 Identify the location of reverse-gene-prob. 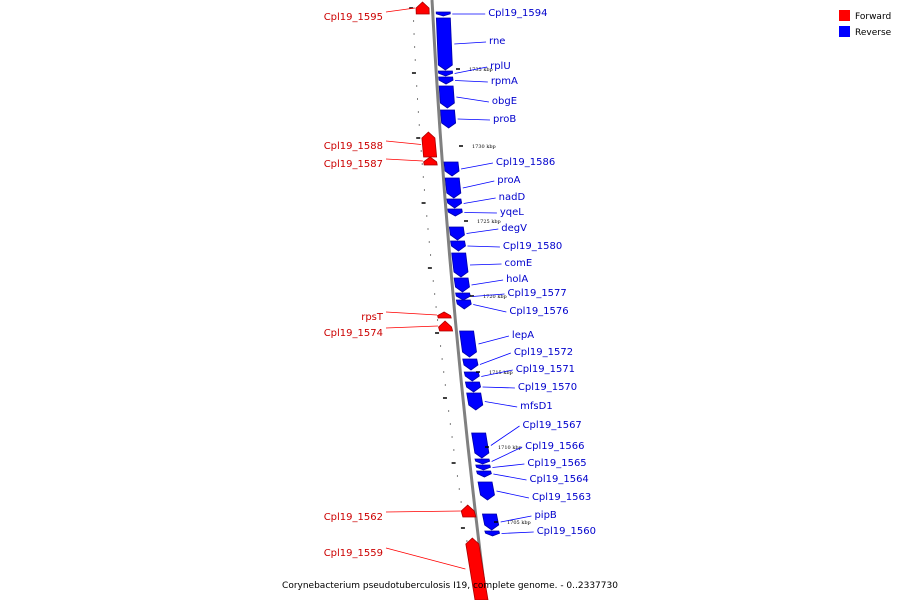
(448, 119).